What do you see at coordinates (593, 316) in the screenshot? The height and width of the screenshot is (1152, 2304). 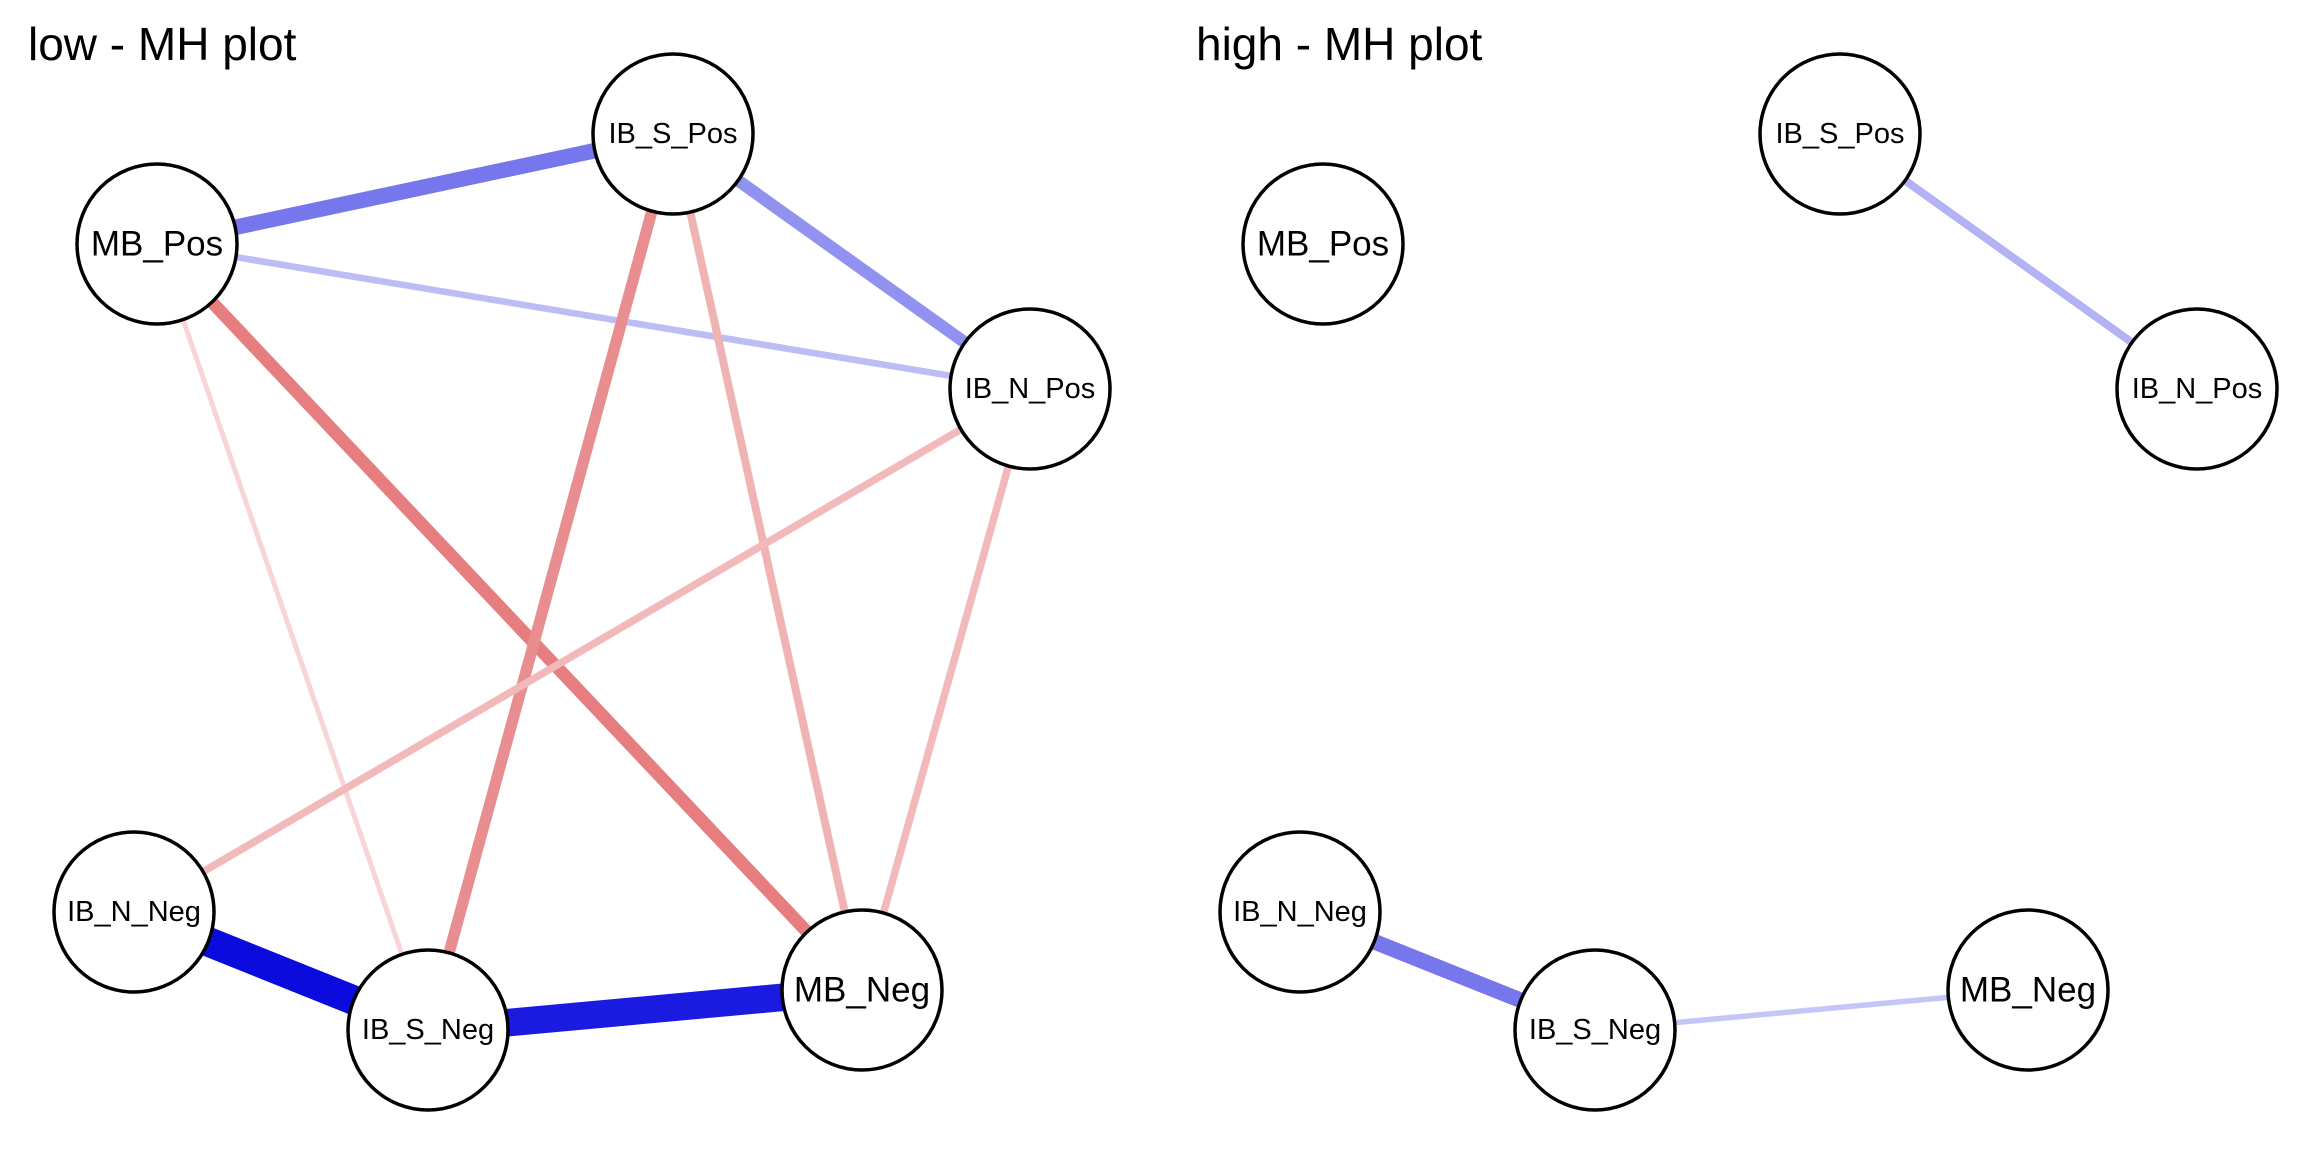 I see `edge-MB_Pos-IB_N_Pos` at bounding box center [593, 316].